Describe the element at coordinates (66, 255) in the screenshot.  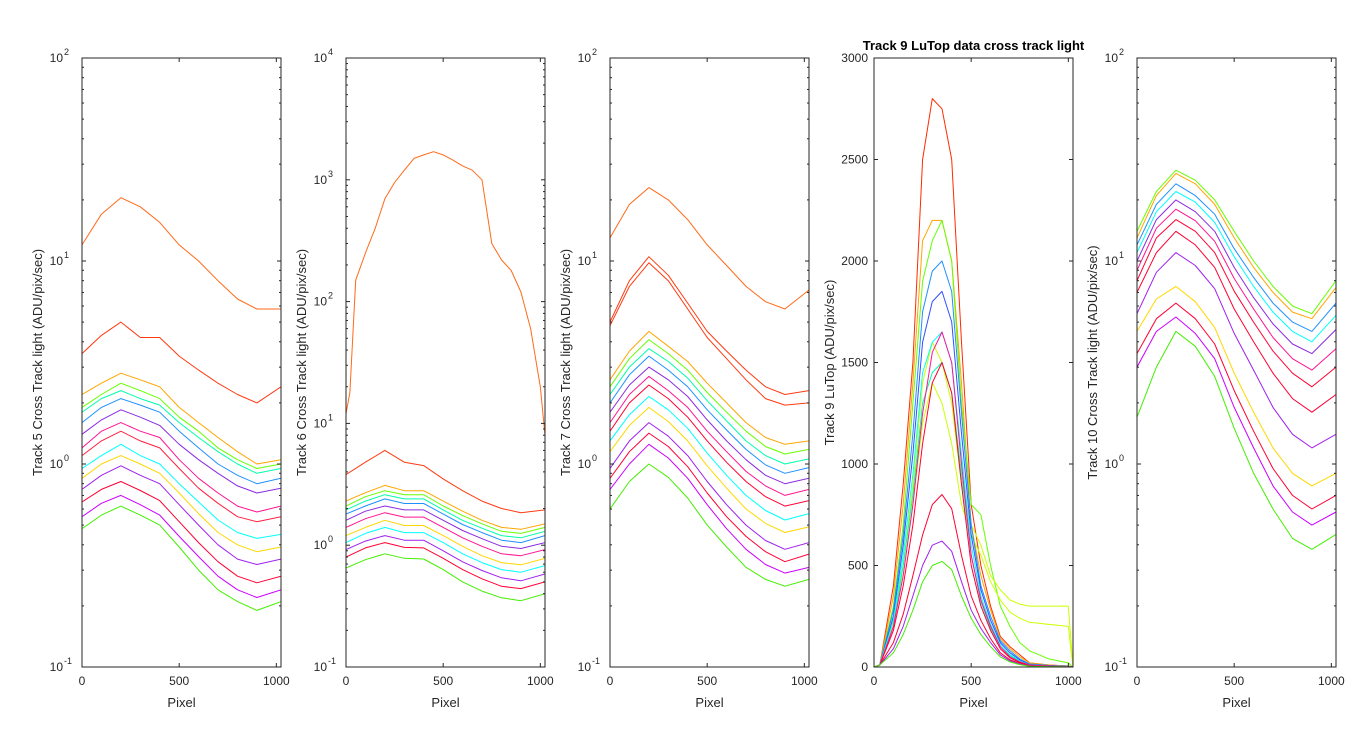
I see `y-tick-exponent: 1` at that location.